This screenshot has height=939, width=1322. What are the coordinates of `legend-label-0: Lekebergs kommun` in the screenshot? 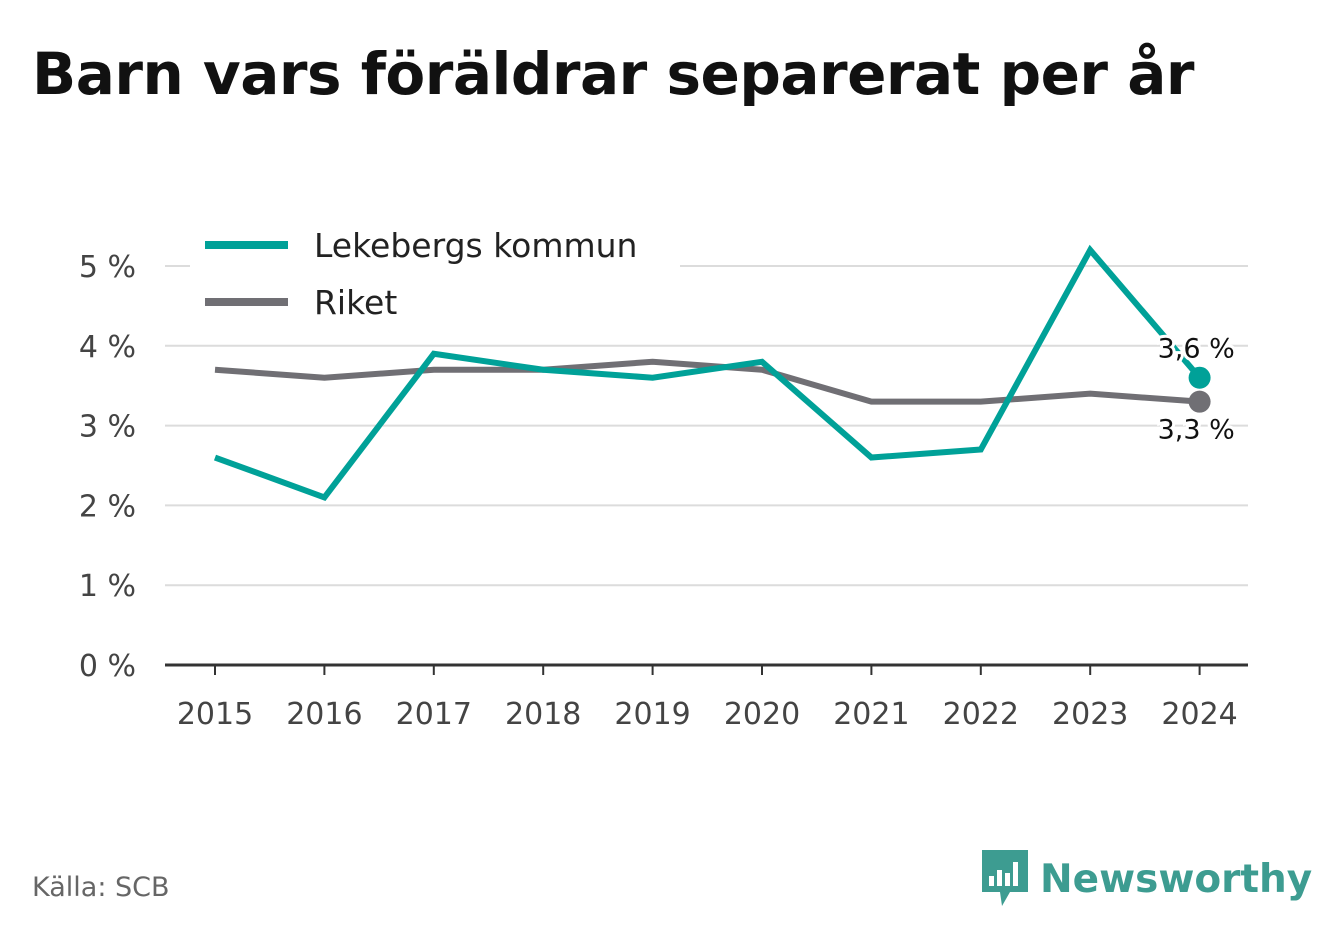 It's located at (475, 245).